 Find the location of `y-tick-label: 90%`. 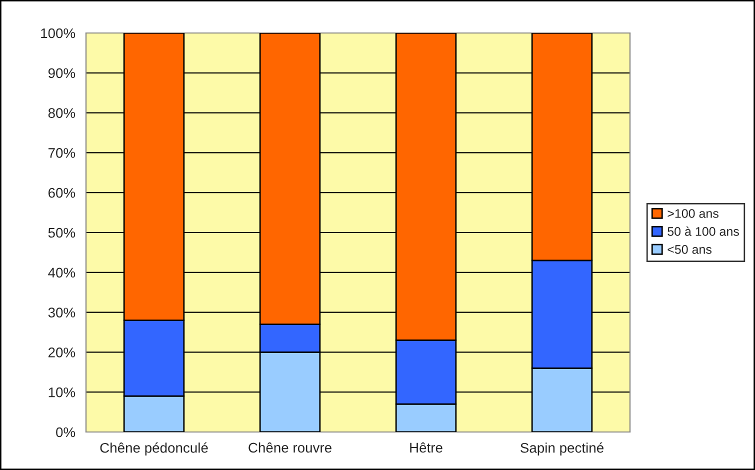

y-tick-label: 90% is located at coordinates (62, 73).